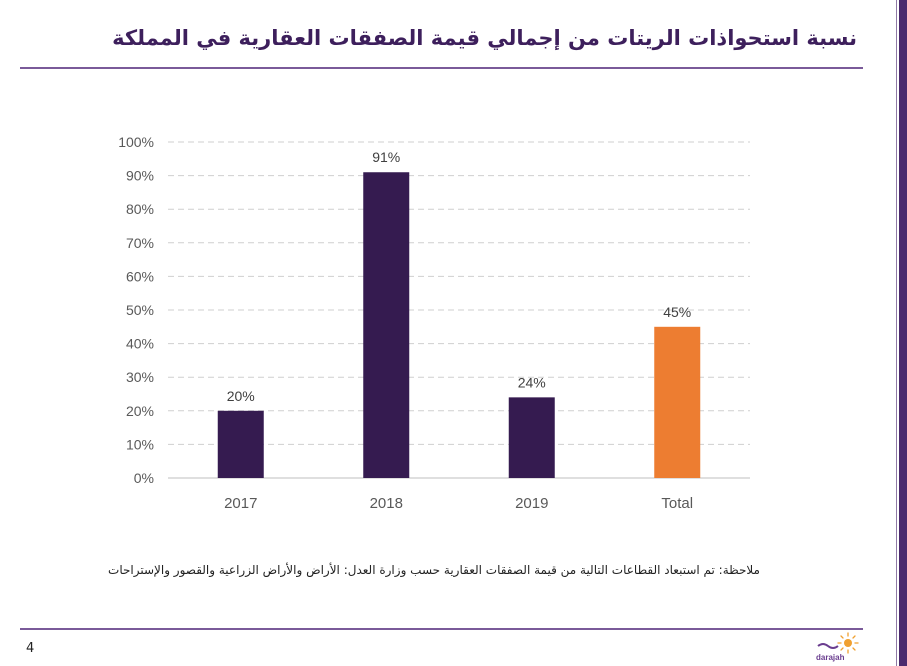  Describe the element at coordinates (828, 646) in the screenshot. I see `logo-script-mark` at that location.